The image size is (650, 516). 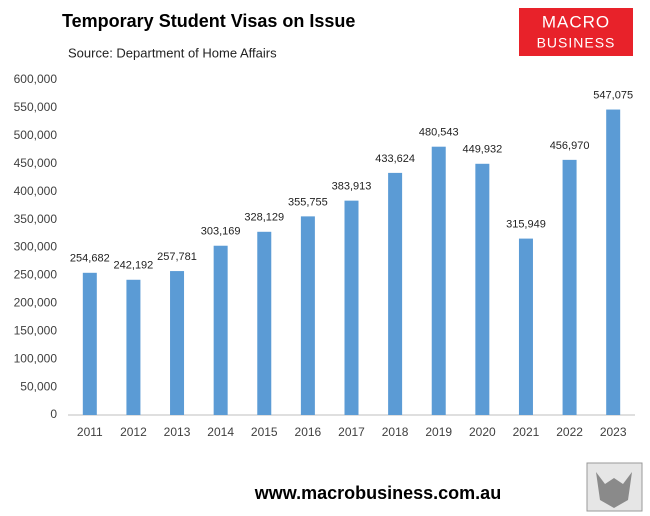 What do you see at coordinates (395, 159) in the screenshot?
I see `value-label: 433,624` at bounding box center [395, 159].